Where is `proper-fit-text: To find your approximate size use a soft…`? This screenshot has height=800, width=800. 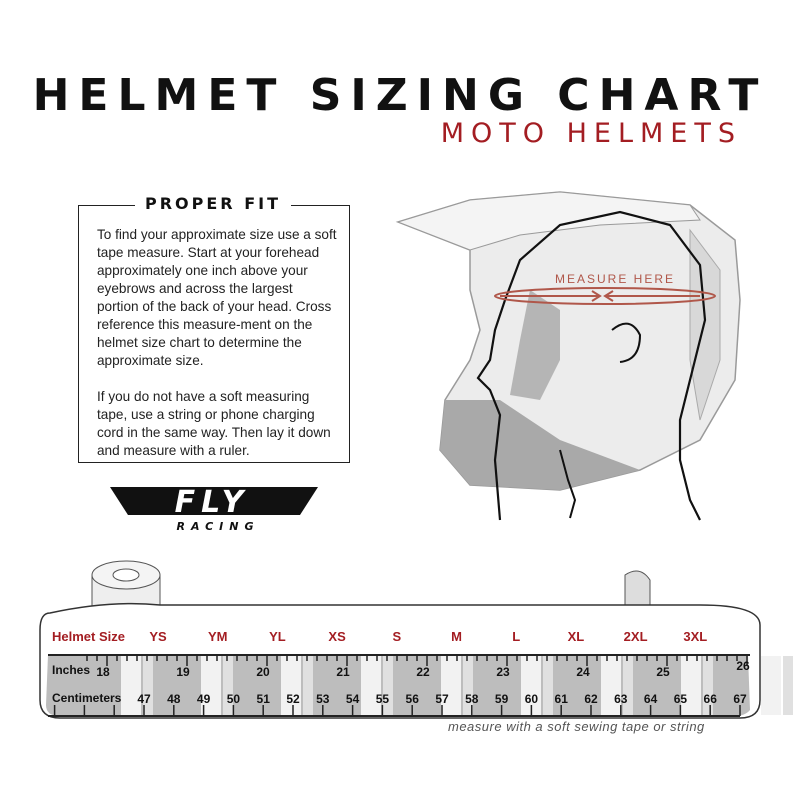
proper-fit-text: To find your approximate size use a soft… is located at coordinates (217, 352).